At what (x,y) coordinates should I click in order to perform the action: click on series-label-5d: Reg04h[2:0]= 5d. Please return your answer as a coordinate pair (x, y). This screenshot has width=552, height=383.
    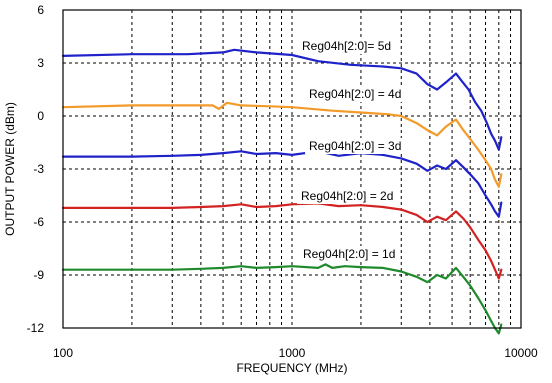
    Looking at the image, I should click on (346, 46).